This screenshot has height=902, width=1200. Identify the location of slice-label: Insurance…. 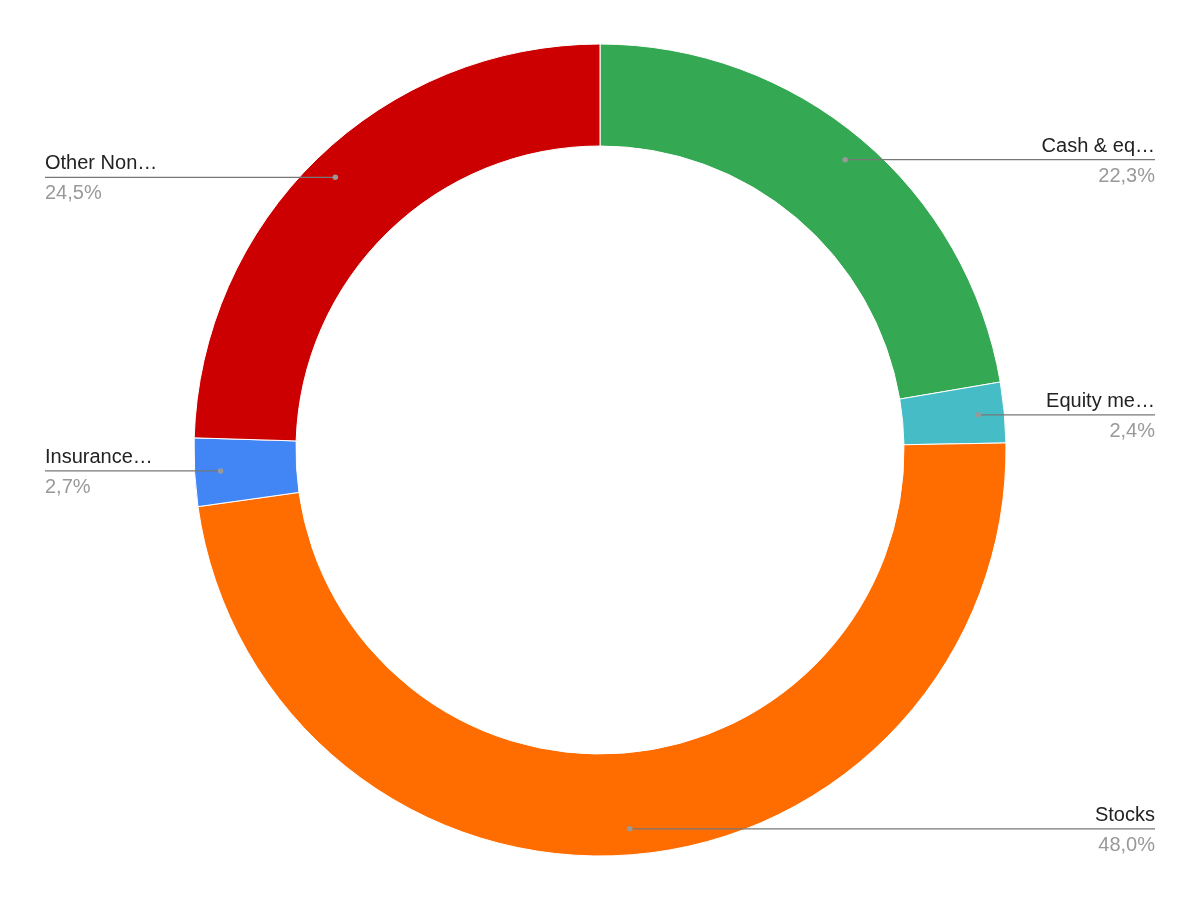
(99, 455).